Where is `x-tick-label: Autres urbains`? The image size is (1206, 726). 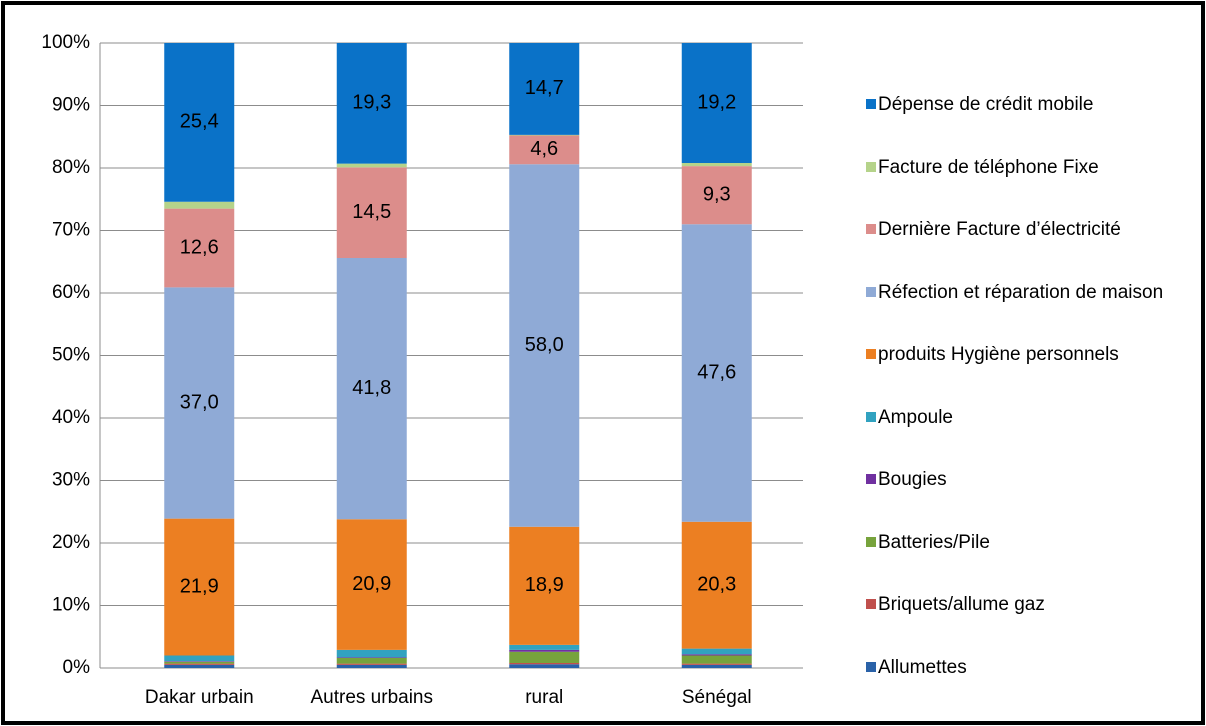 x-tick-label: Autres urbains is located at coordinates (371, 697).